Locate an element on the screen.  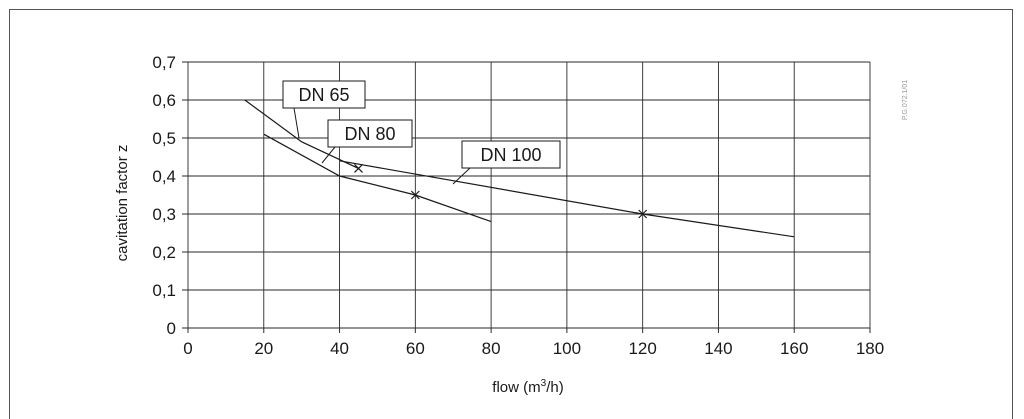
y-tick-label: 0,7 is located at coordinates (164, 62).